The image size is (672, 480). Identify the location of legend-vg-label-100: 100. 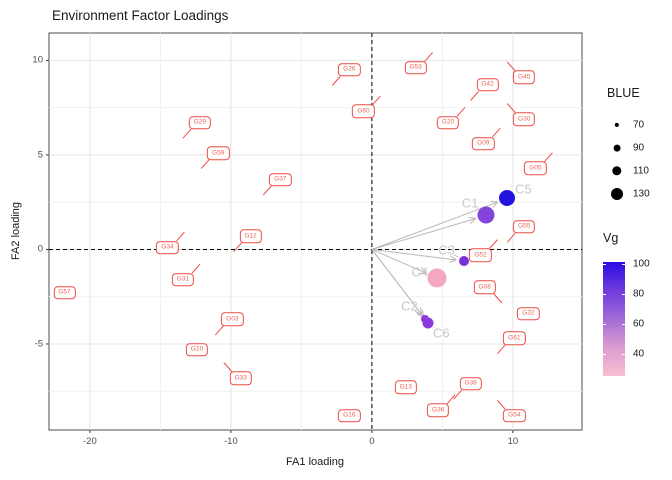
(641, 264).